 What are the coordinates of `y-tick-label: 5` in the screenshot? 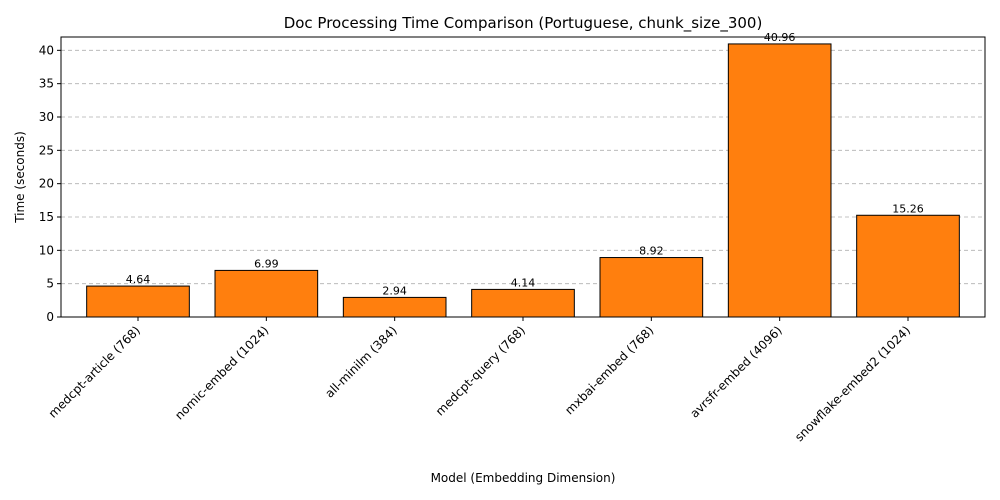 It's located at (50, 284).